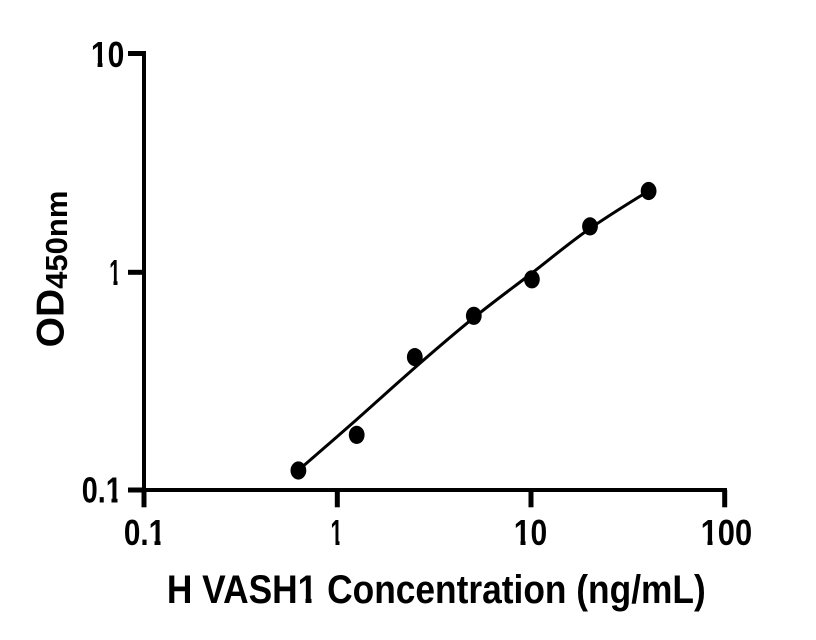 This screenshot has height=640, width=816. What do you see at coordinates (436, 590) in the screenshot?
I see `svg-text: H VASH1 Concentration (ng/mL)` at bounding box center [436, 590].